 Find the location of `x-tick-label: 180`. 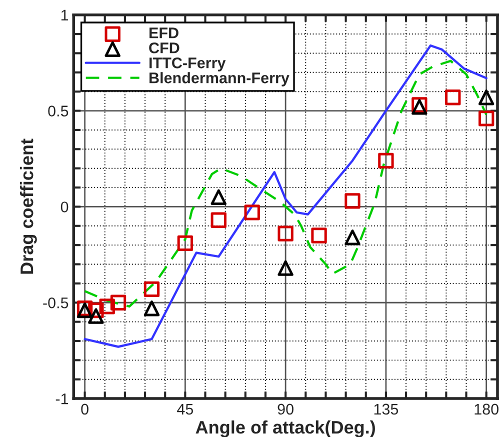

x-tick-label: 180 is located at coordinates (486, 409).